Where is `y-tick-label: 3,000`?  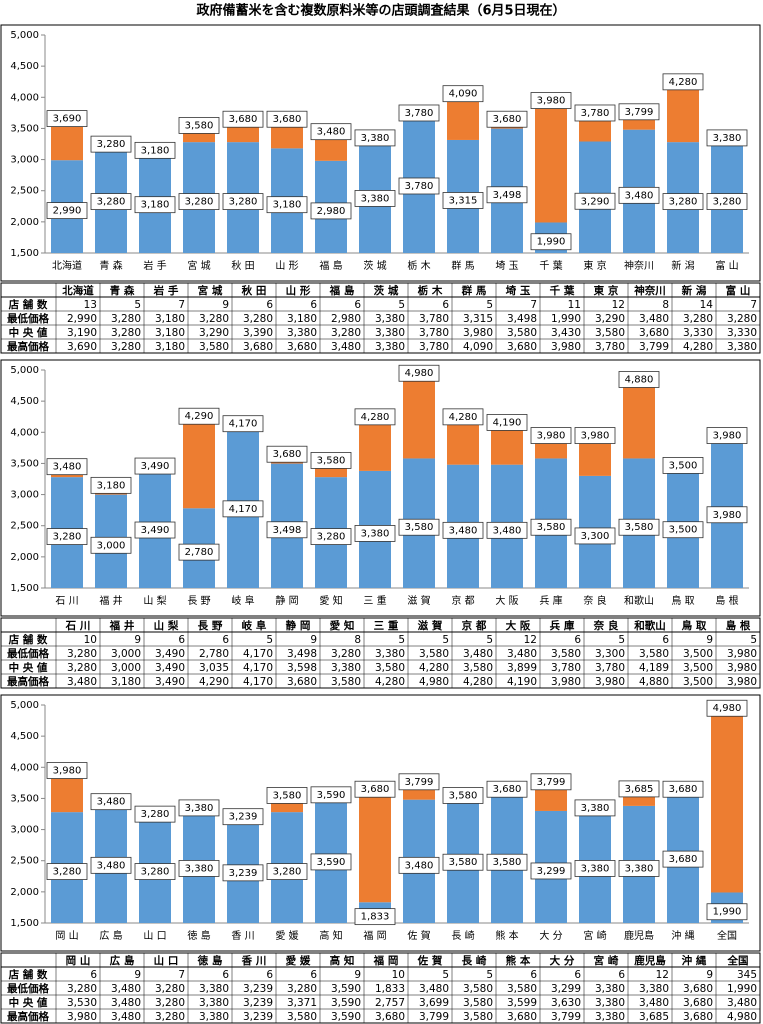
y-tick-label: 3,000 is located at coordinates (24, 160).